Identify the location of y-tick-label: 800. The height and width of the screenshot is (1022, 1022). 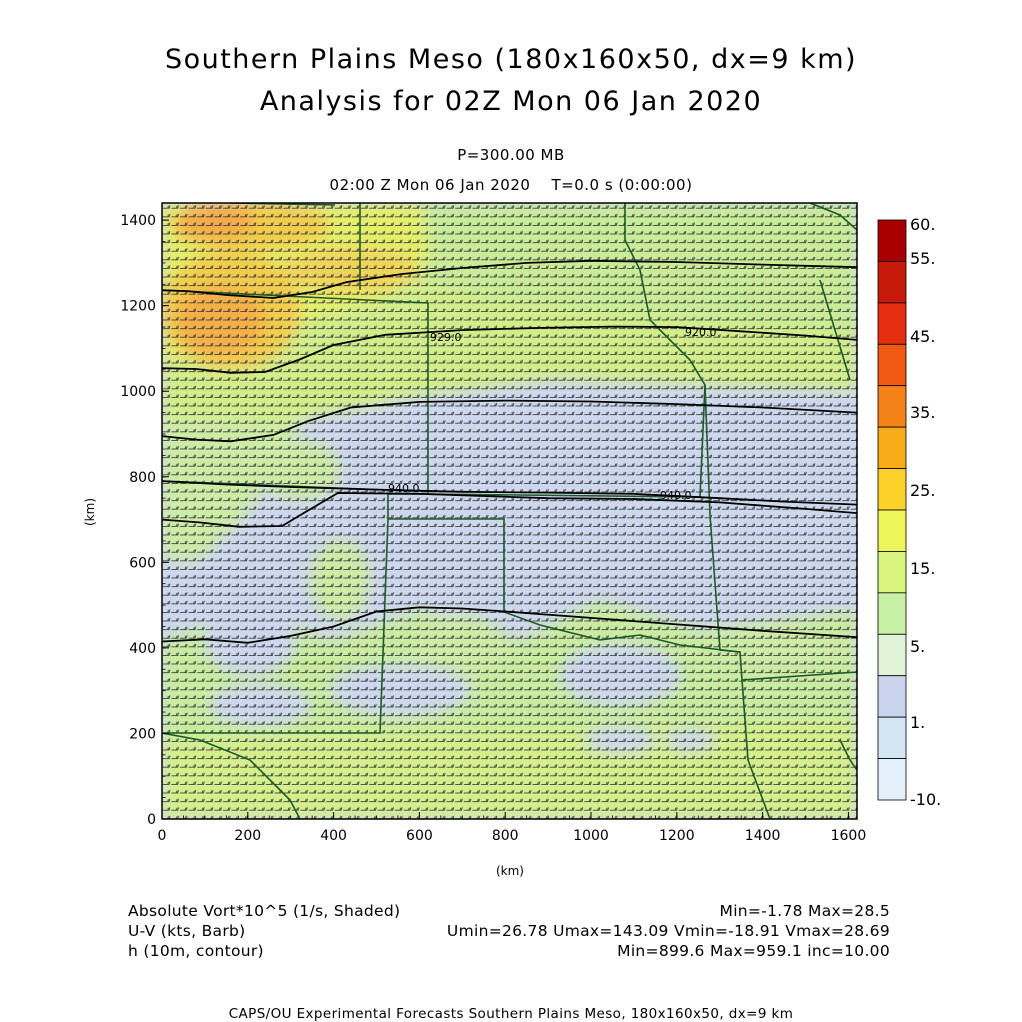
(142, 478).